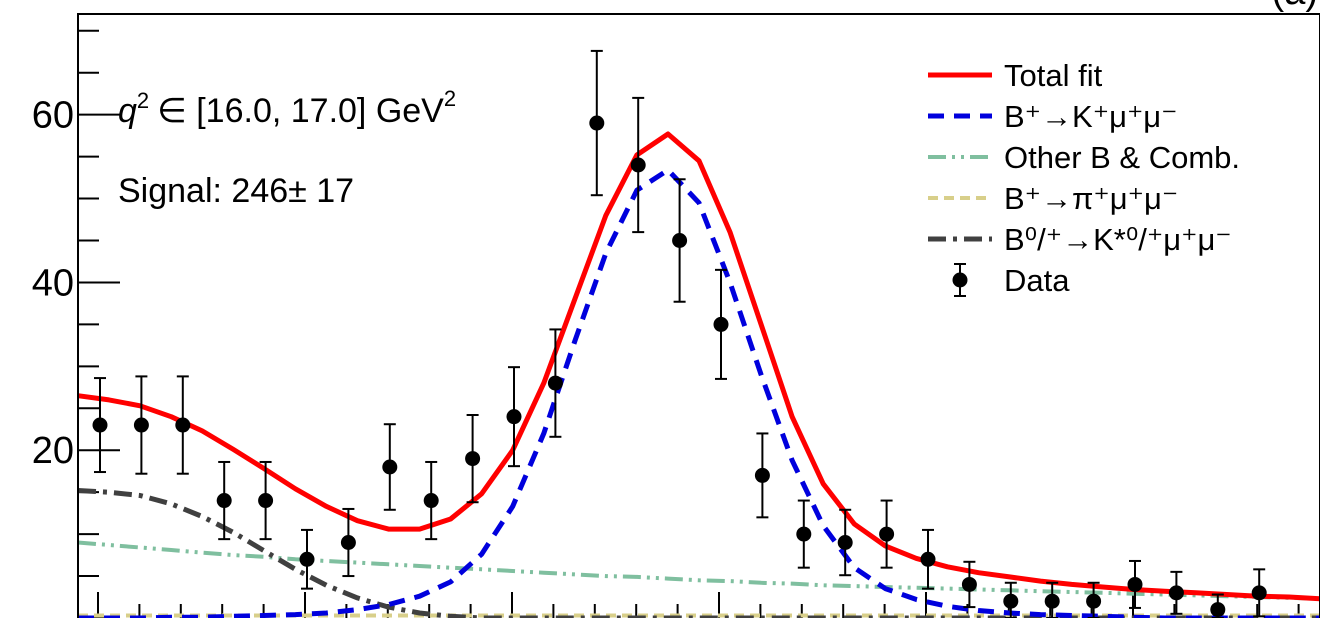 This screenshot has height=618, width=1320. I want to click on signal-yield: Signal: 246± 17, so click(236, 191).